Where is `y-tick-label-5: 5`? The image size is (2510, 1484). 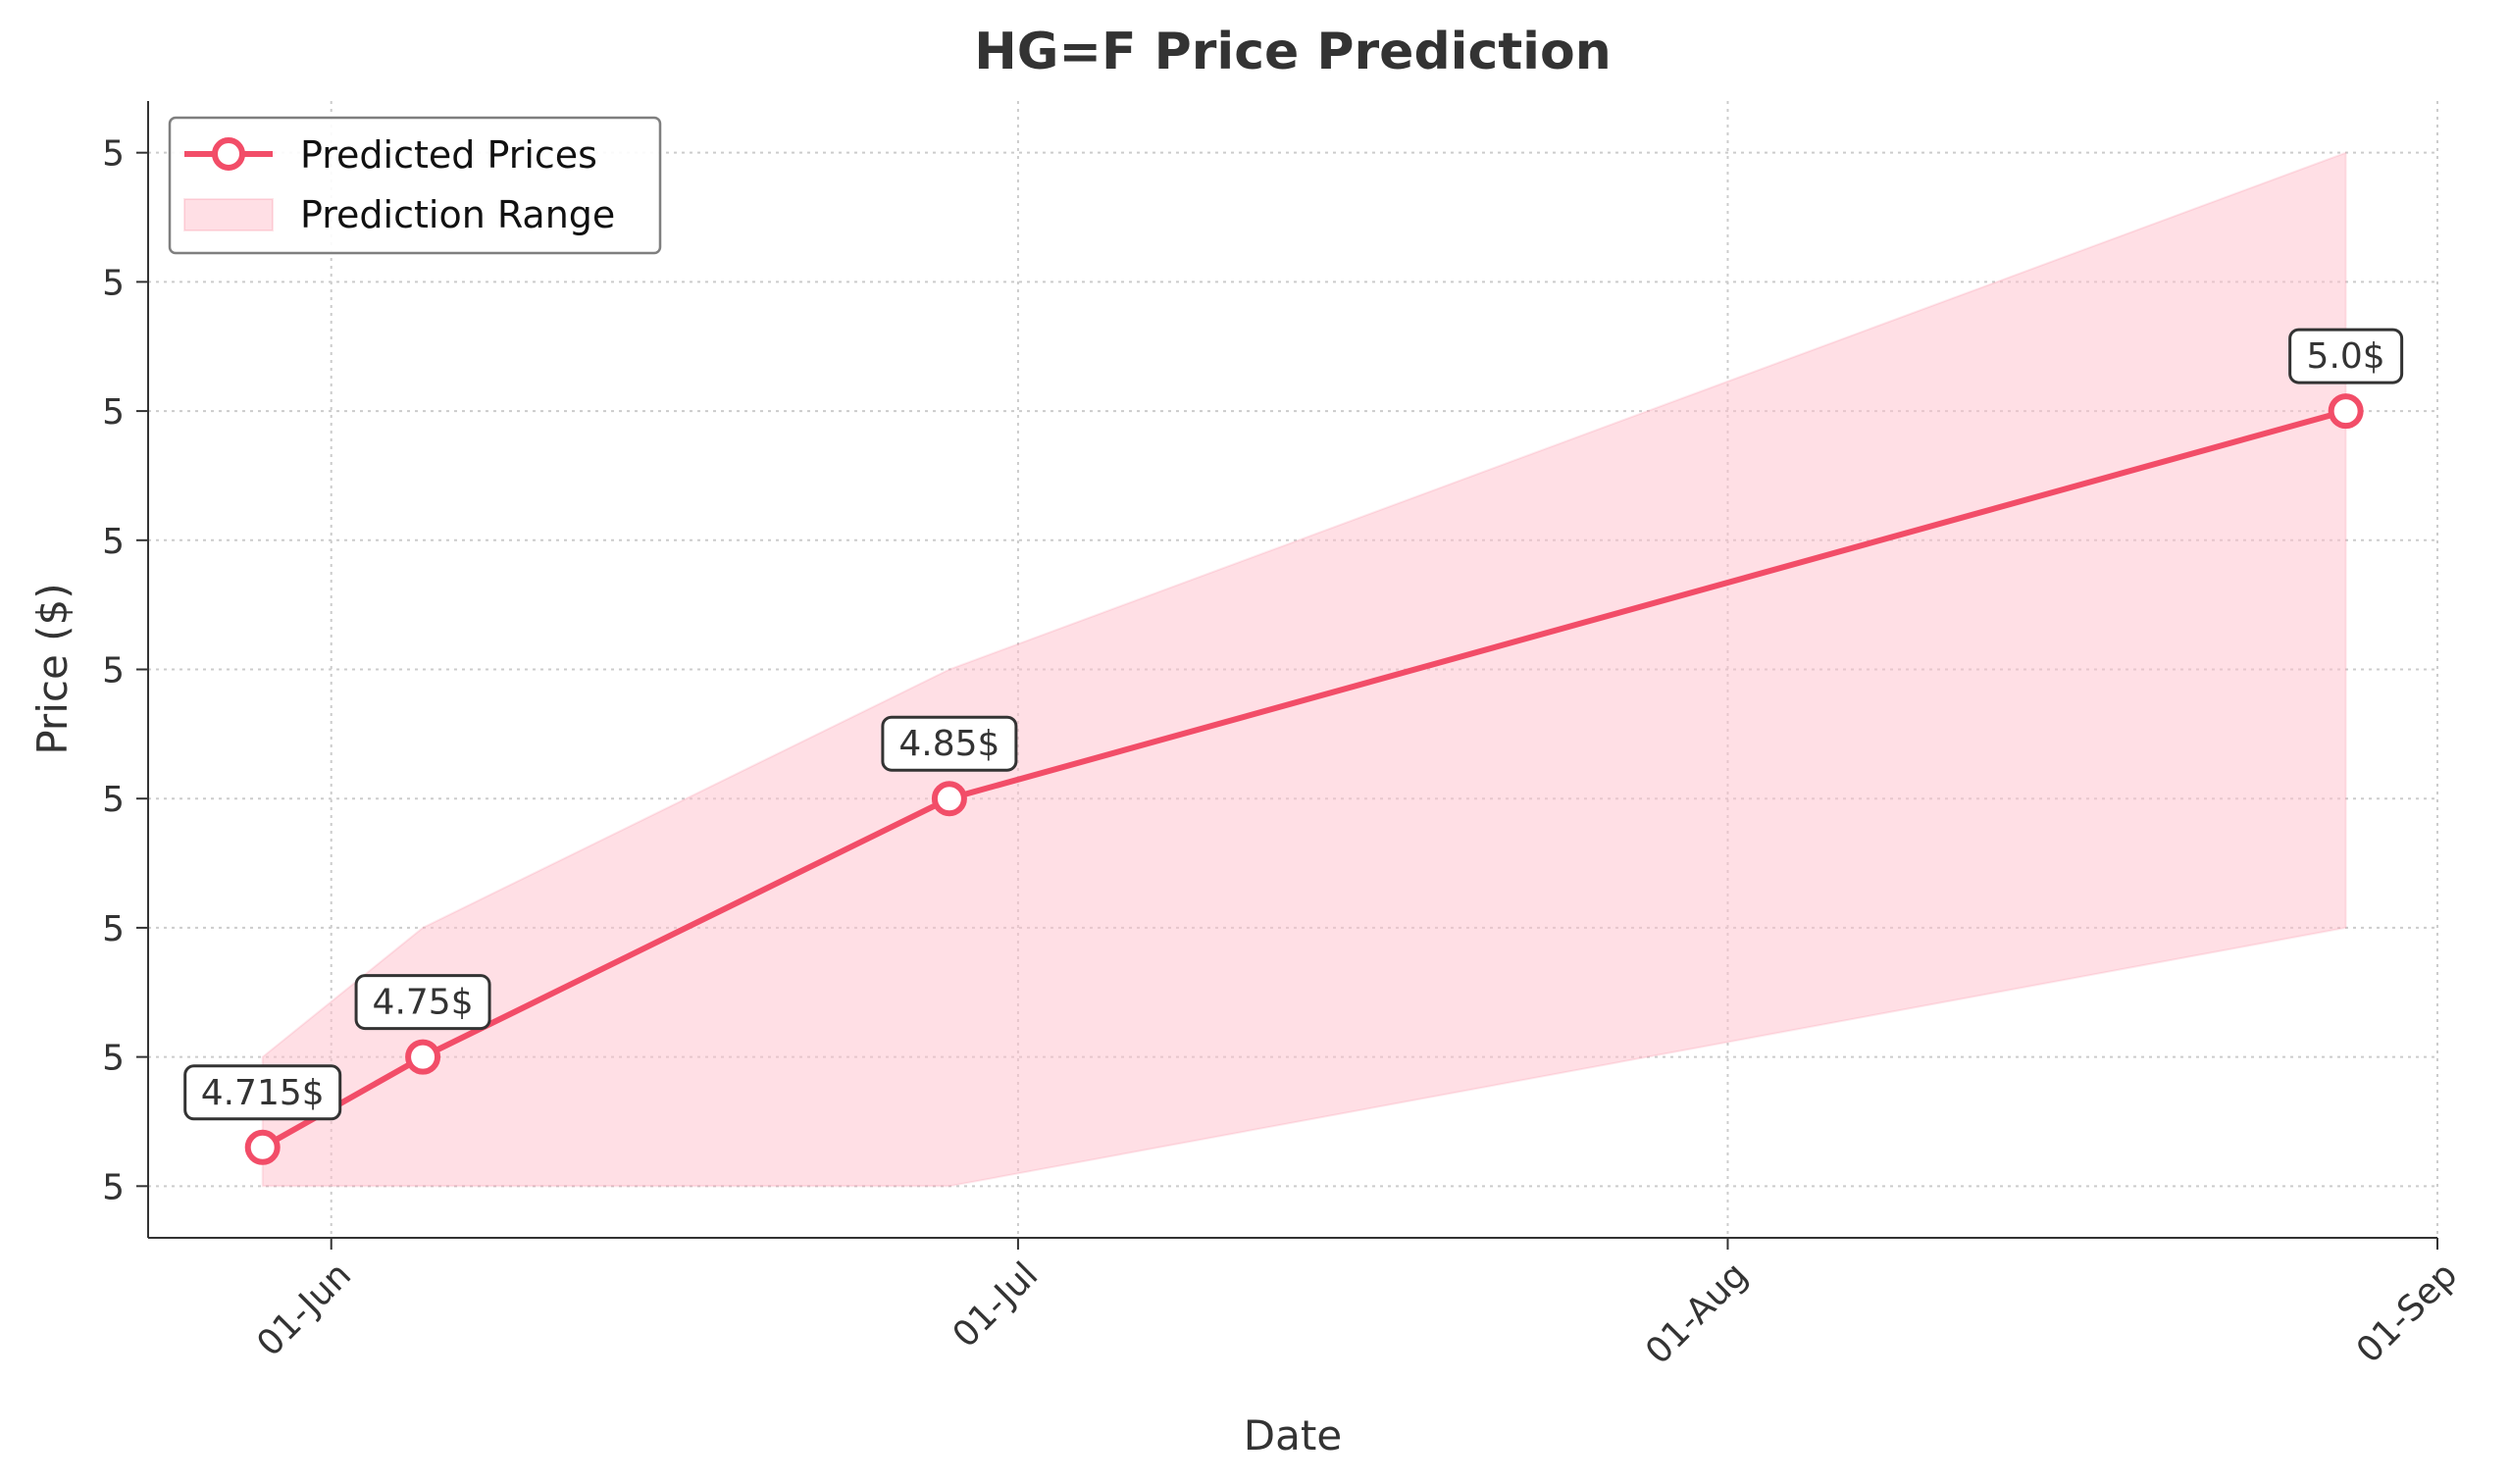 y-tick-label-5: 5 is located at coordinates (113, 542).